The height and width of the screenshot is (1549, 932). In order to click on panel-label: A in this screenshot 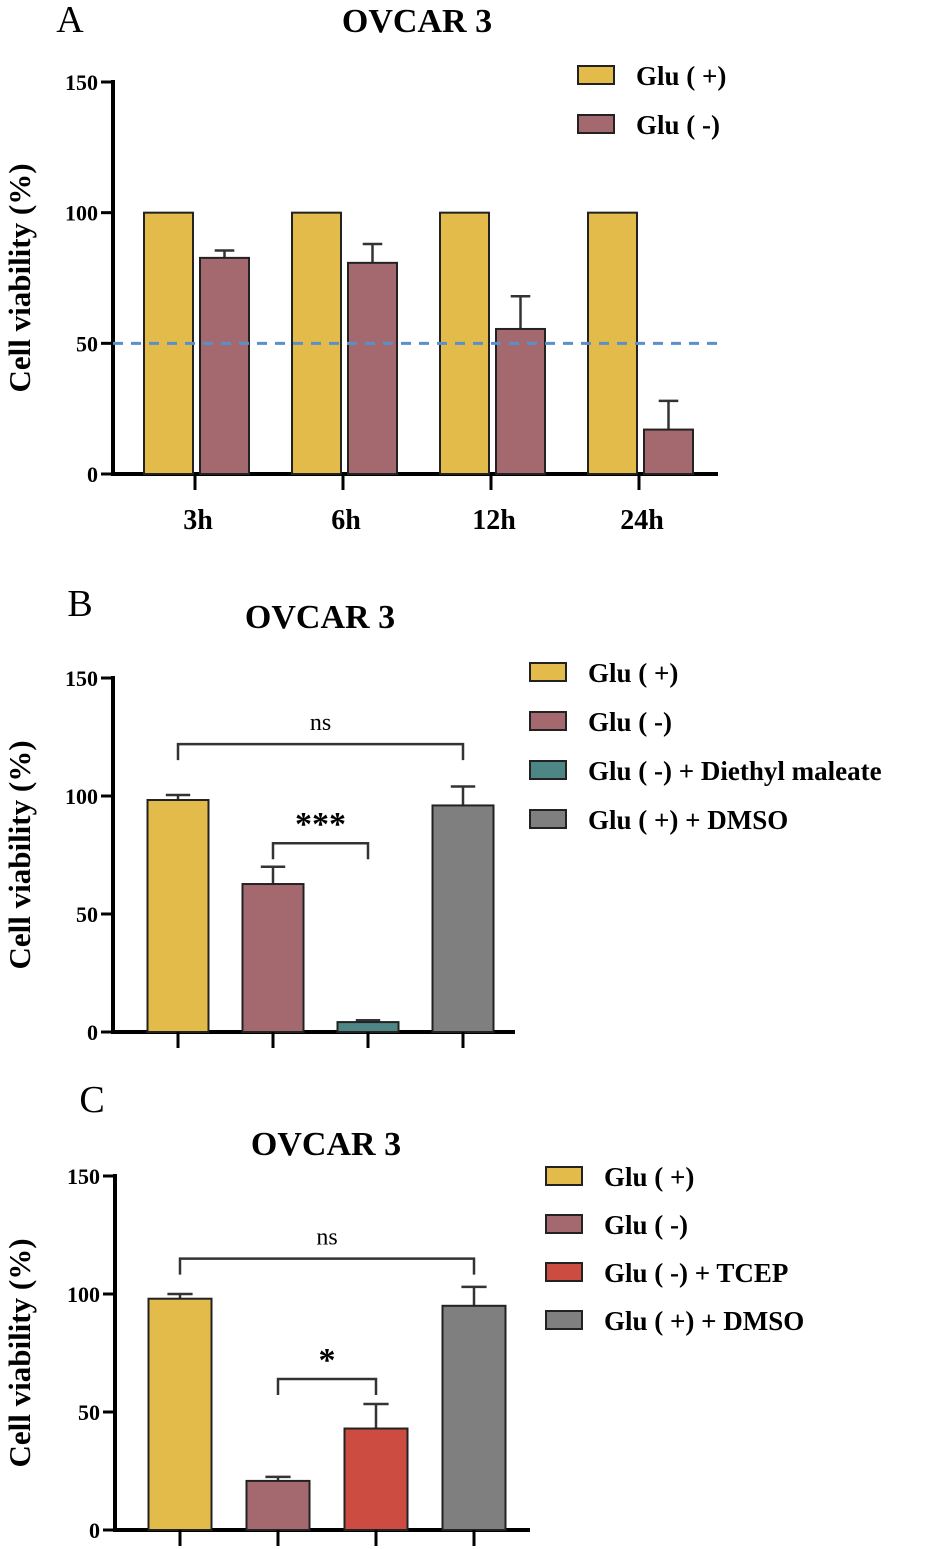, I will do `click(70, 20)`.